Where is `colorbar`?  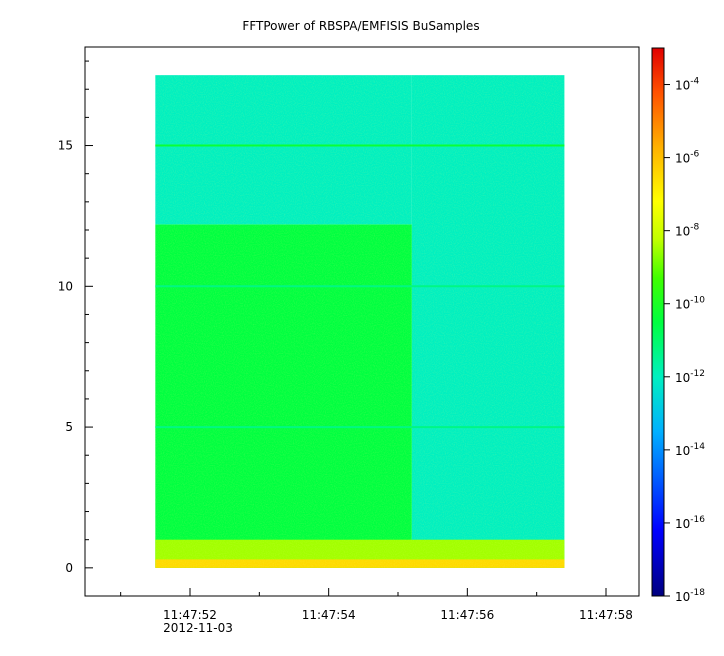
colorbar is located at coordinates (658, 322).